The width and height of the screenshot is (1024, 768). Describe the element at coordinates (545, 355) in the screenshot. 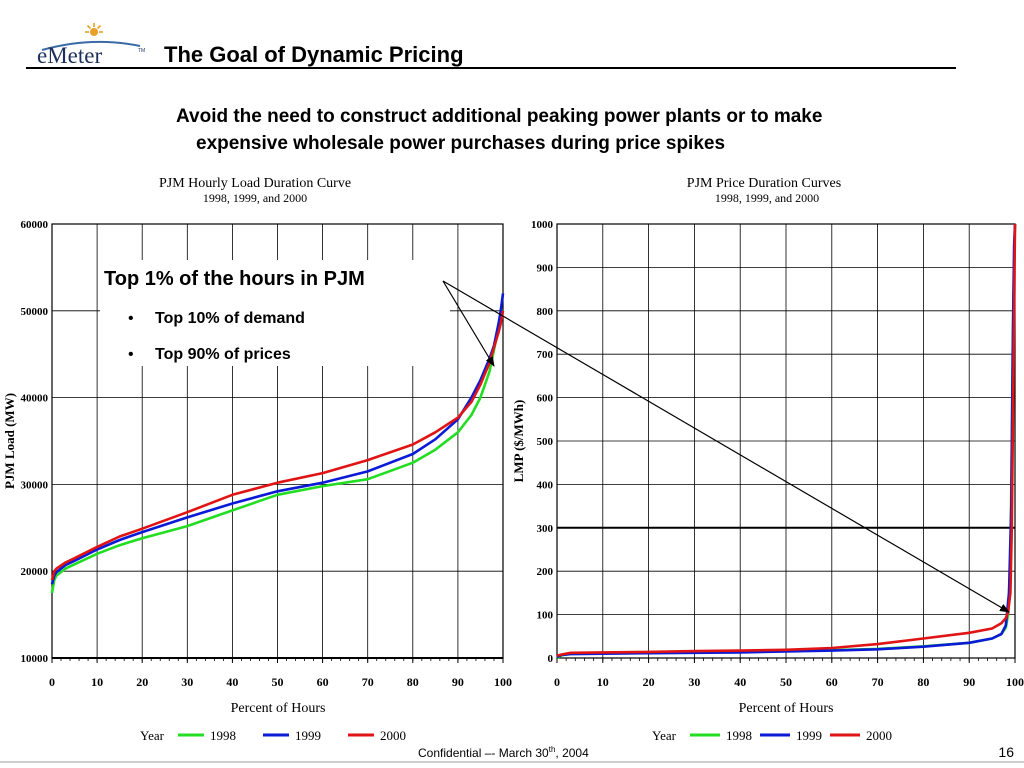

I see `y-tick-label: 700` at that location.